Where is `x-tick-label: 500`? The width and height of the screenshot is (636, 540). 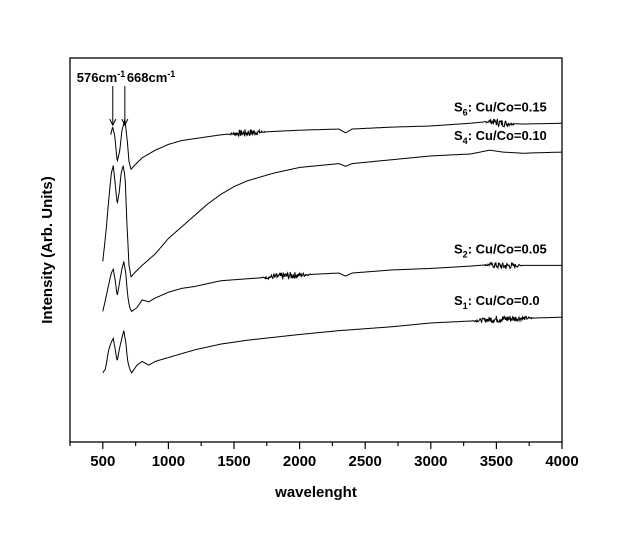
x-tick-label: 500 is located at coordinates (102, 461).